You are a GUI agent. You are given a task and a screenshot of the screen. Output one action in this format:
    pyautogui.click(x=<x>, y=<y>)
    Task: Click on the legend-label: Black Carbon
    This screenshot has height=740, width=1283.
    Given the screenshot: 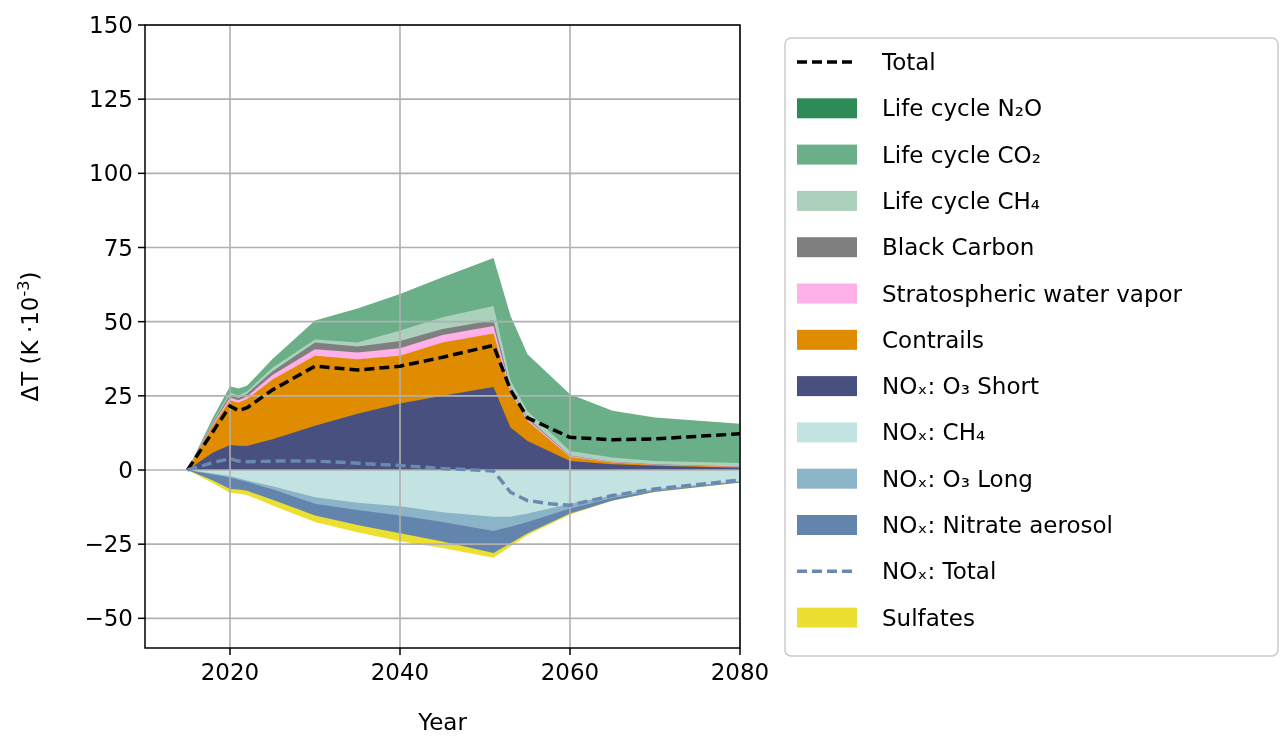 What is the action you would take?
    pyautogui.click(x=958, y=247)
    